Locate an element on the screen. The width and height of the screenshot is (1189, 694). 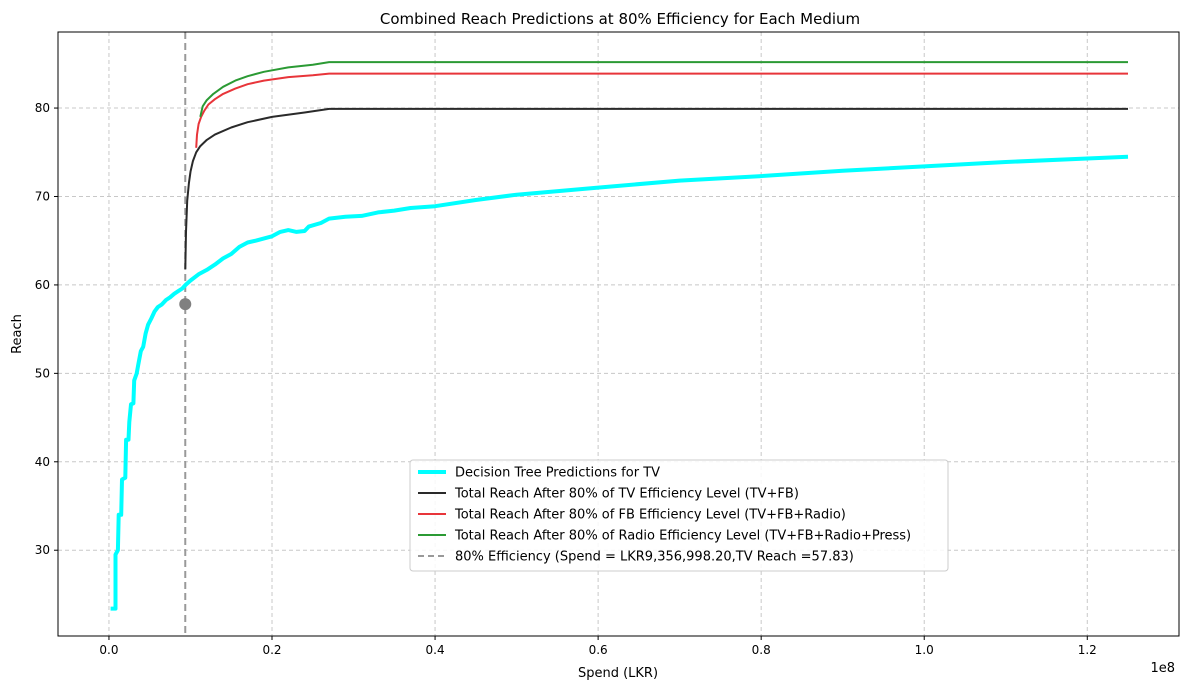
x-tick-label: 0.6 is located at coordinates (598, 650).